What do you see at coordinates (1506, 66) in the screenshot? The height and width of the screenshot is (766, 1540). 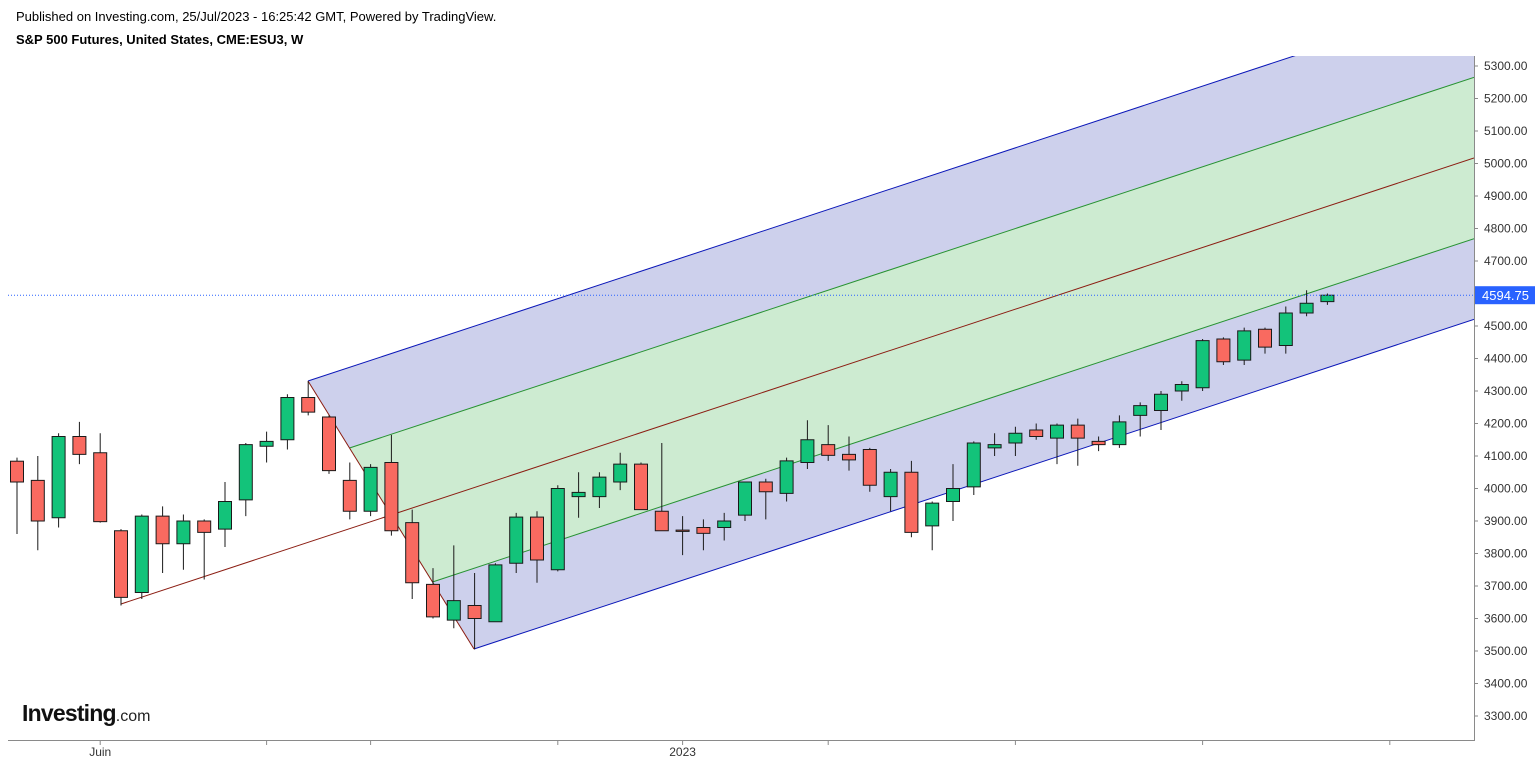 I see `y-tick-label: 5300.00` at bounding box center [1506, 66].